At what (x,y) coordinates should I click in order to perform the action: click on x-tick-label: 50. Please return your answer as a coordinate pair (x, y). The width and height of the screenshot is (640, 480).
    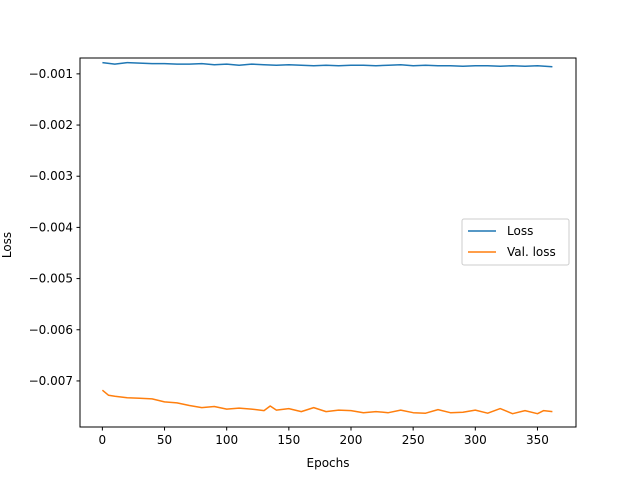
    Looking at the image, I should click on (164, 440).